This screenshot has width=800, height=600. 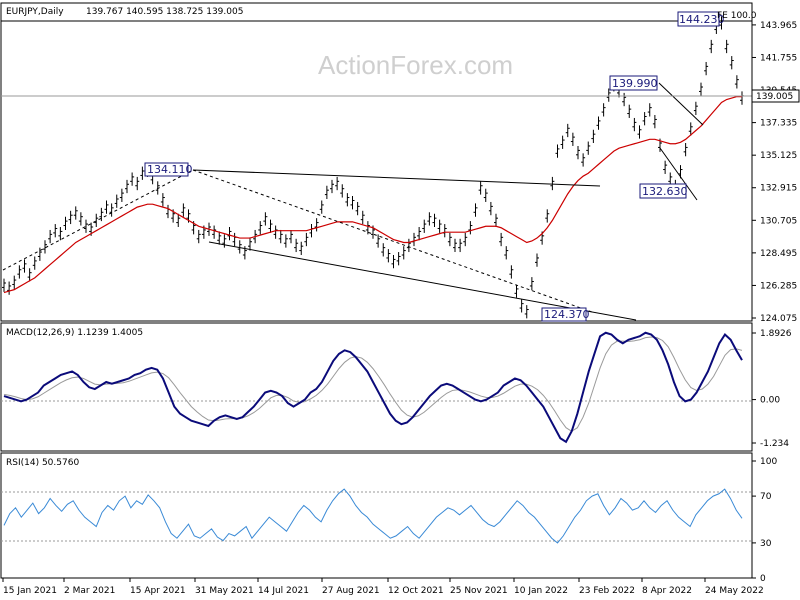 What do you see at coordinates (42, 463) in the screenshot?
I see `rsi-label: RSI(14) 50.5760` at bounding box center [42, 463].